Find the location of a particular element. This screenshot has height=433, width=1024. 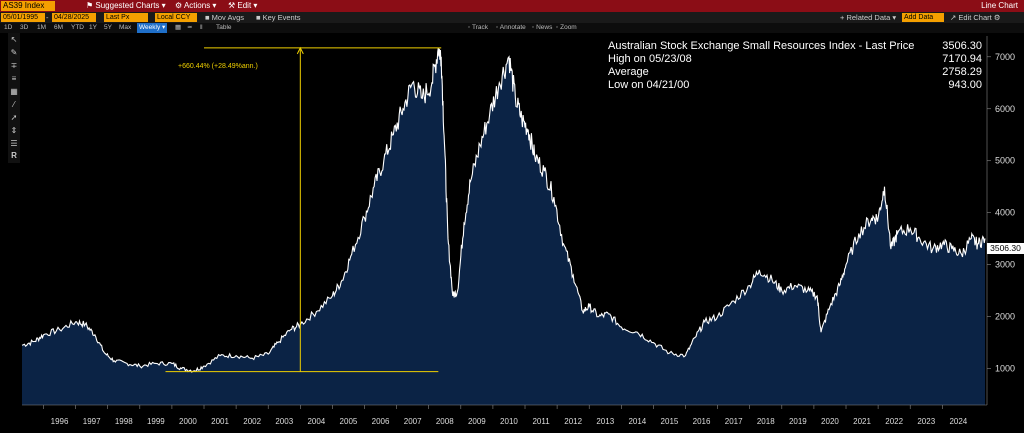

range-1m: 1M is located at coordinates (42, 27).